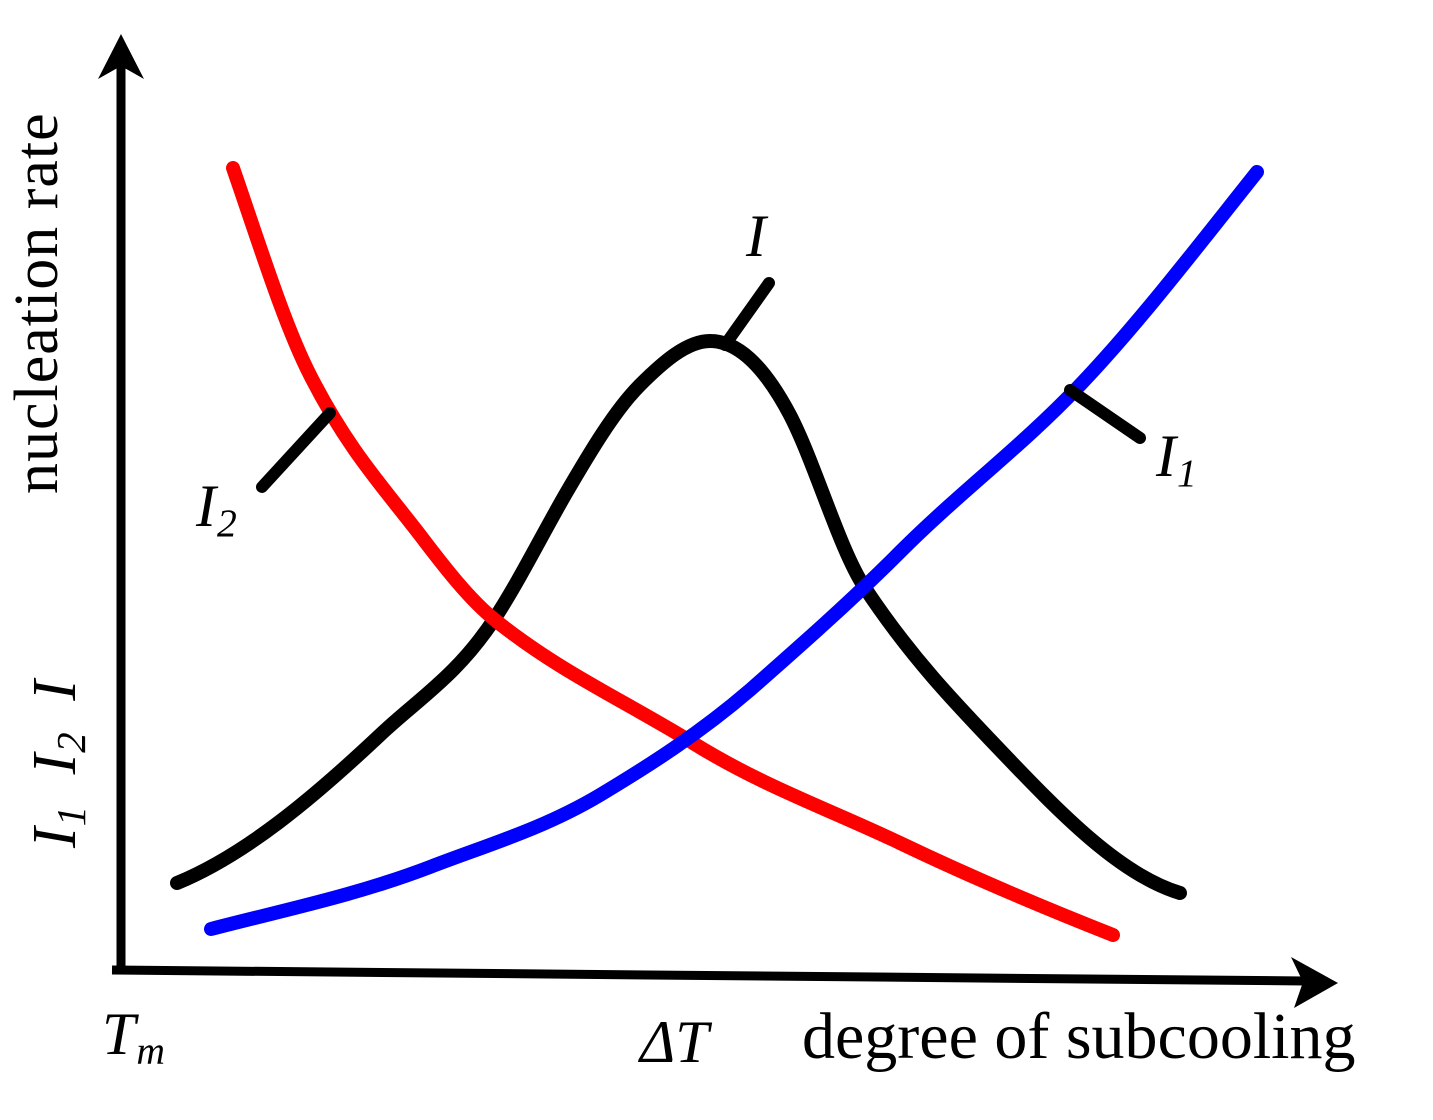  I want to click on delta-t-base: ΔT, so click(674, 1042).